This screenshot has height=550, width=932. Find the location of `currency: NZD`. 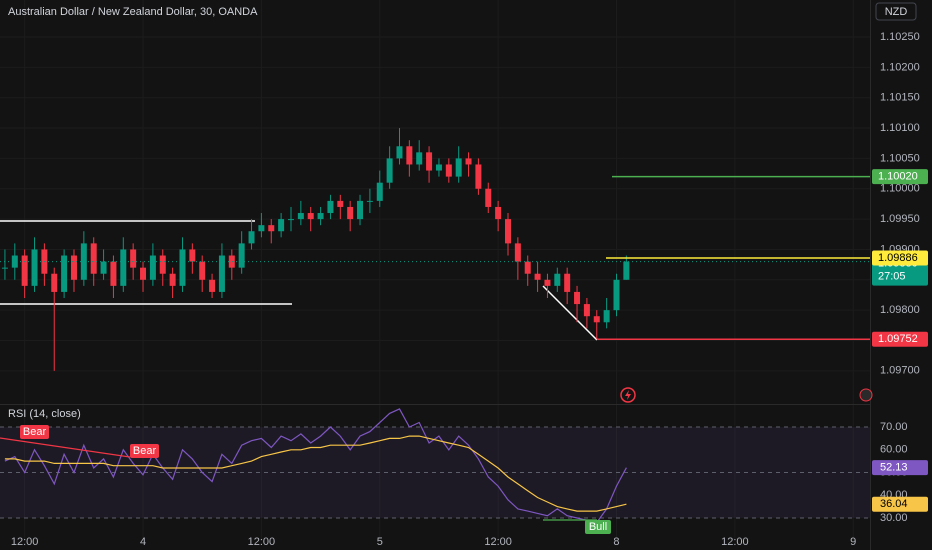

currency: NZD is located at coordinates (896, 12).